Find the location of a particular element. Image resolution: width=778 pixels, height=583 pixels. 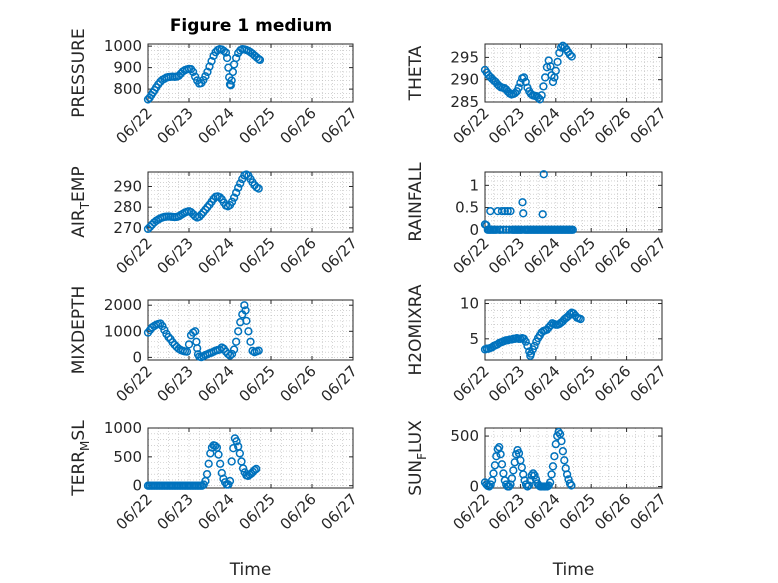

y-tick-label: 2000 is located at coordinates (123, 305).